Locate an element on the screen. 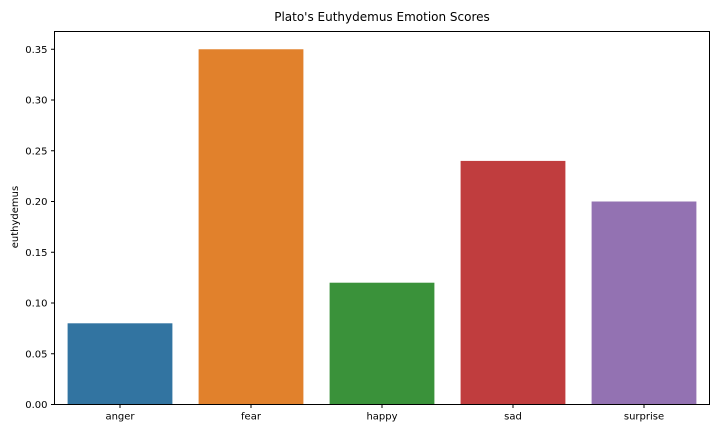 Image resolution: width=720 pixels, height=432 pixels. x-tick-label-anger: anger is located at coordinates (120, 417).